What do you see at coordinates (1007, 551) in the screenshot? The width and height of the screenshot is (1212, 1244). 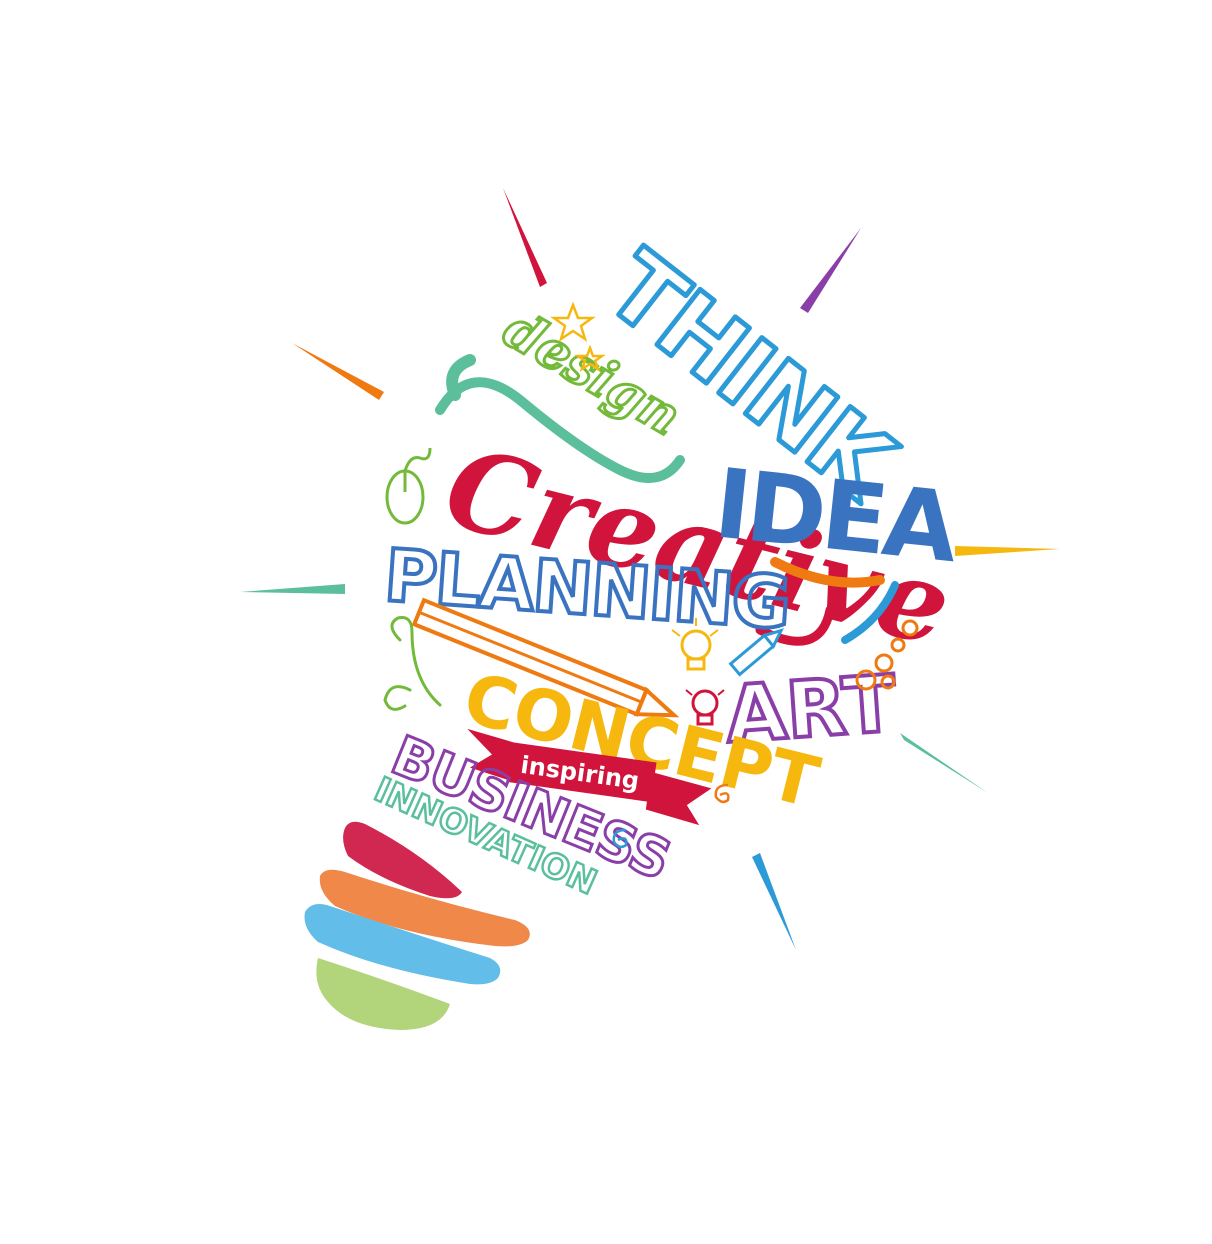 I see `ray-right` at bounding box center [1007, 551].